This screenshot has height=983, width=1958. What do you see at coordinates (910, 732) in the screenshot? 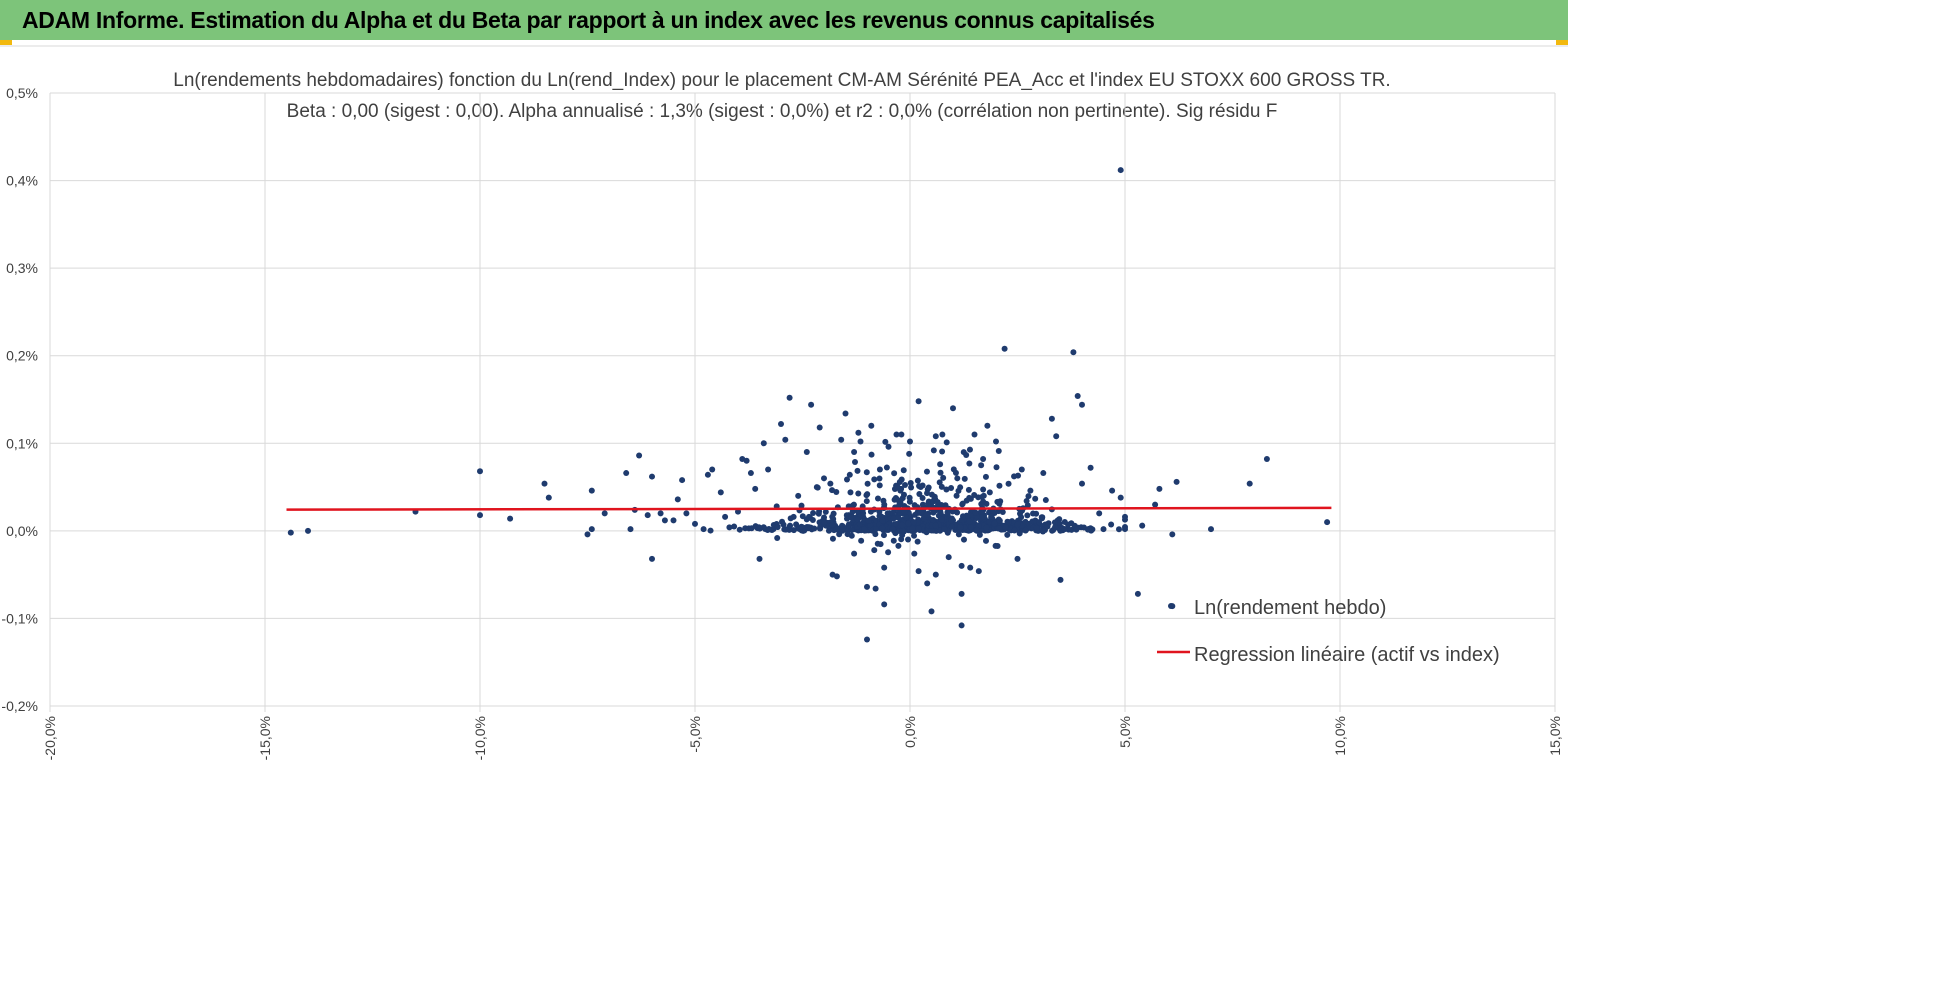
I see `x-tick-label: 0,0%` at bounding box center [910, 732].